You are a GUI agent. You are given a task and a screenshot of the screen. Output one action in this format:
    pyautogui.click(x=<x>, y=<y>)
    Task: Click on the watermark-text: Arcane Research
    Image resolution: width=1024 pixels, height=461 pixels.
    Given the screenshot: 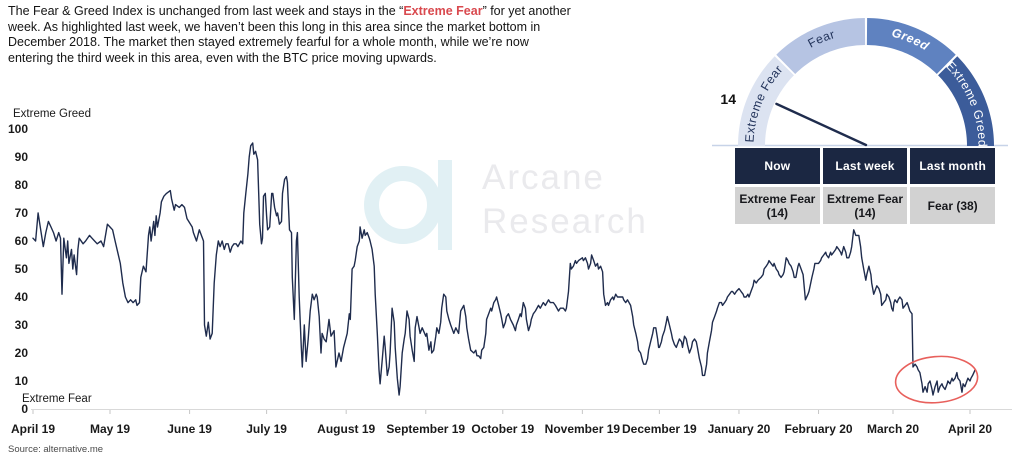 What is the action you would take?
    pyautogui.click(x=565, y=200)
    